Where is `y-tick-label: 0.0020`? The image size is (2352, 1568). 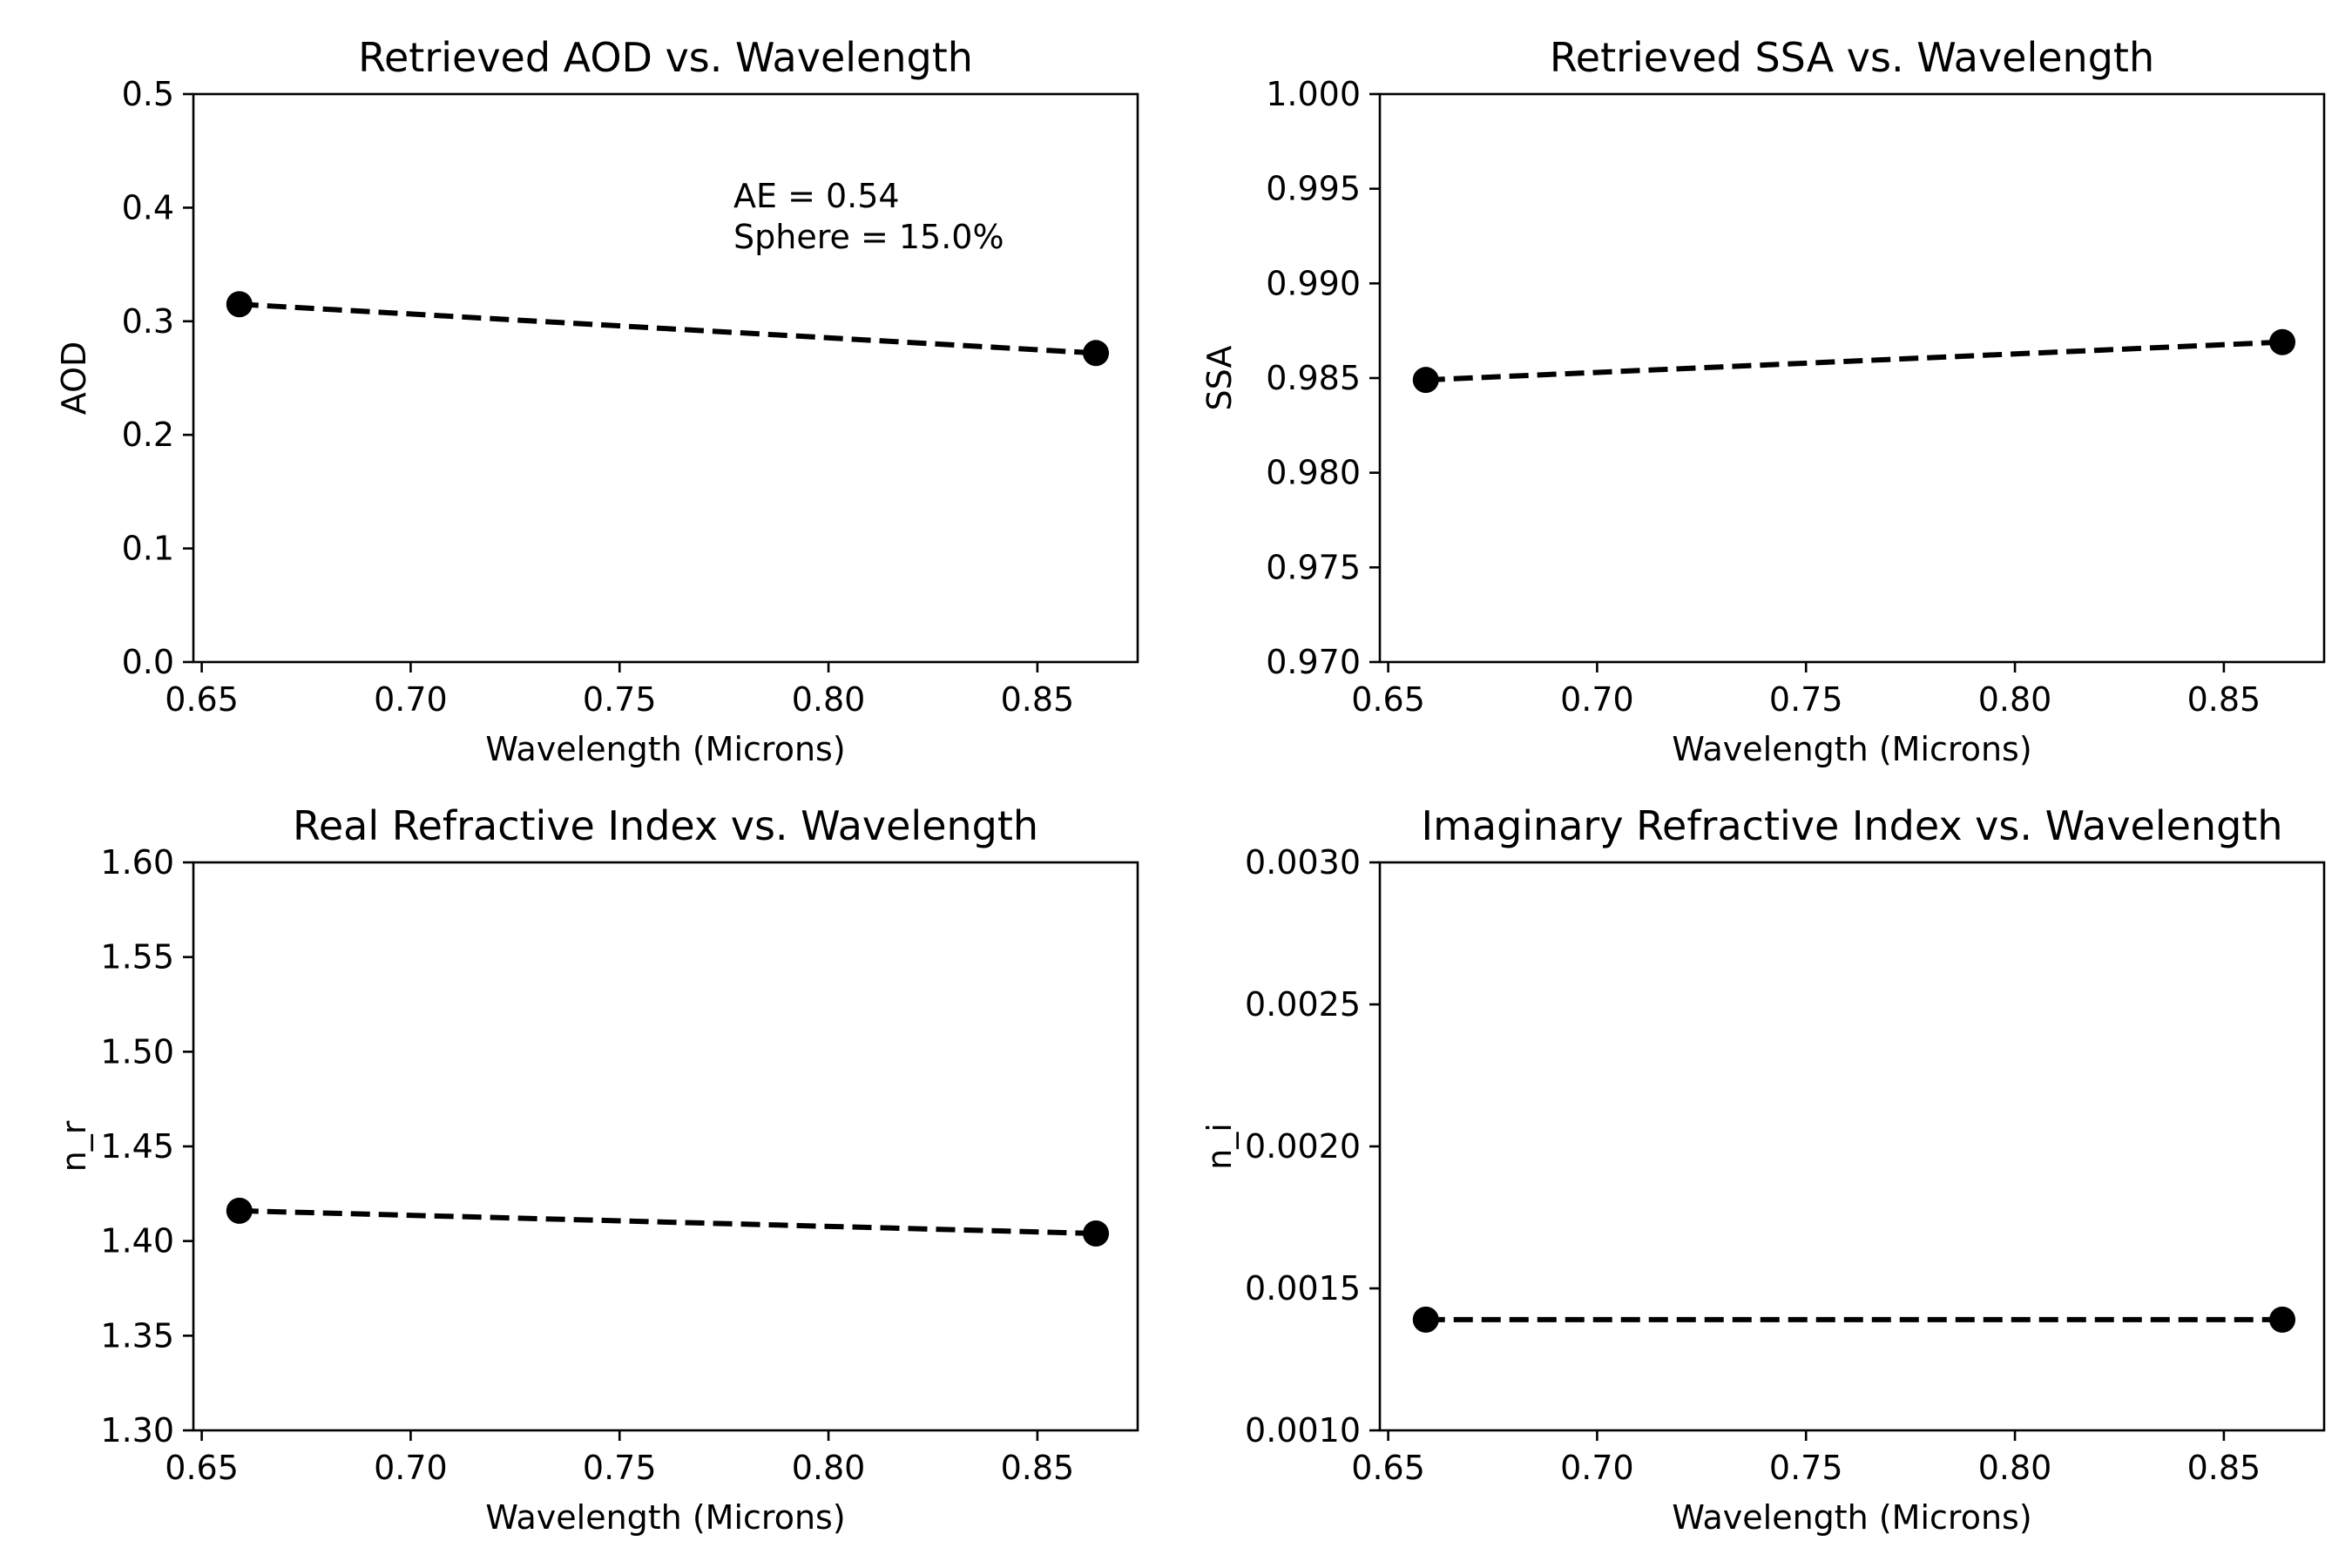
y-tick-label: 0.0020 is located at coordinates (1303, 1146).